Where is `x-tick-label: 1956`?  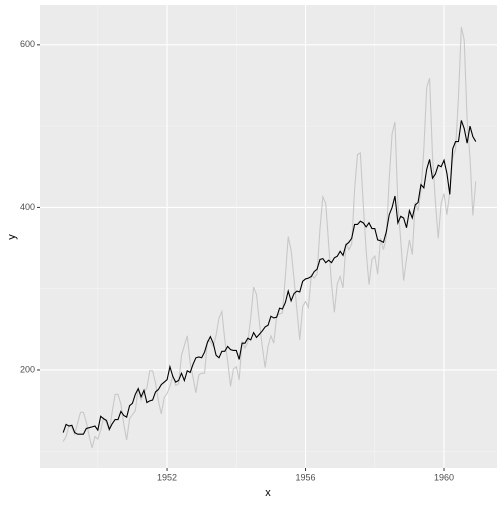
x-tick-label: 1956 is located at coordinates (306, 477).